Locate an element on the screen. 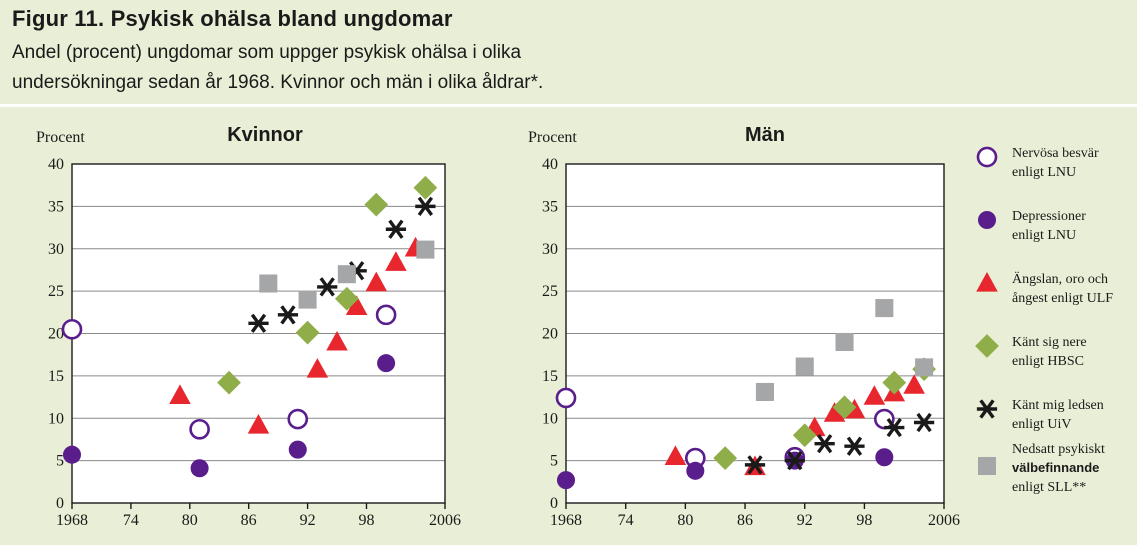 This screenshot has width=1137, height=545. y-tick-label: 20 is located at coordinates (550, 334).